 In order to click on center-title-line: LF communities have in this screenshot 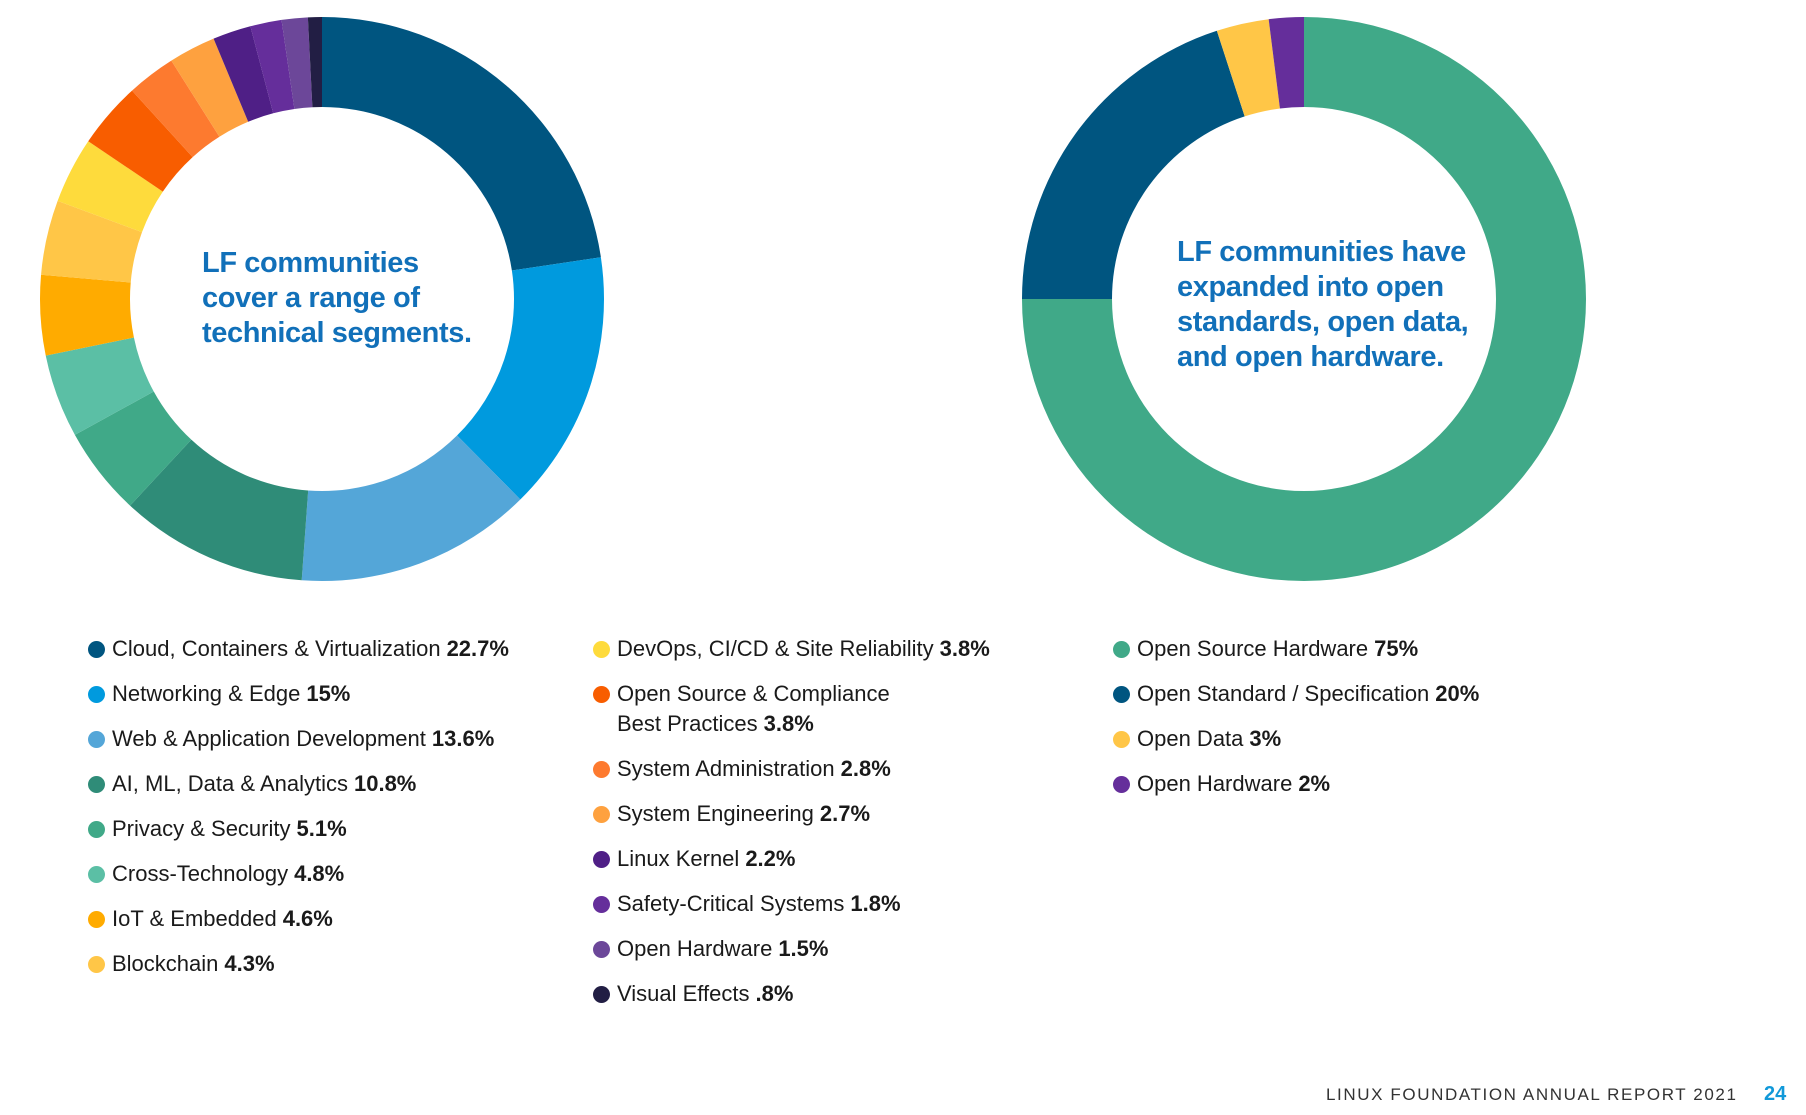, I will do `click(1321, 252)`.